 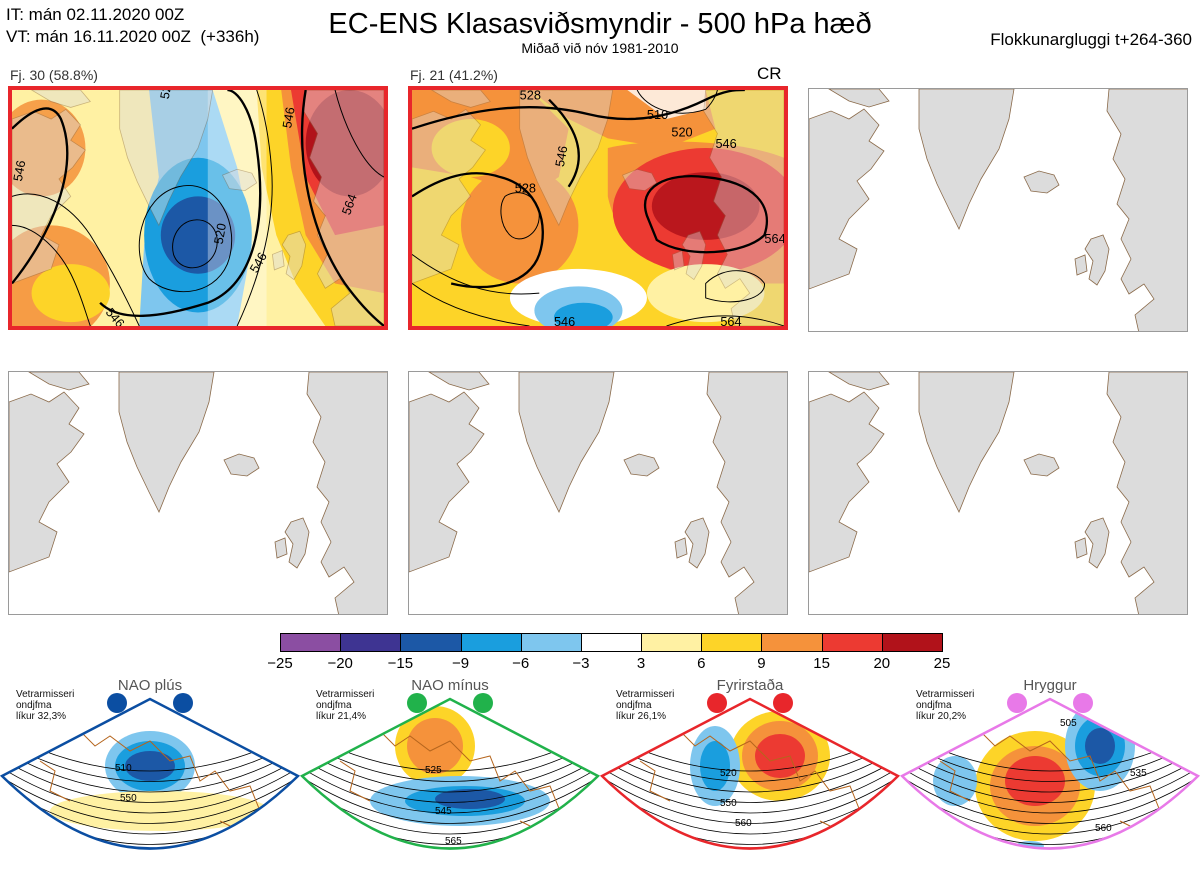 What do you see at coordinates (433, 770) in the screenshot?
I see `regime-contour-label: 525` at bounding box center [433, 770].